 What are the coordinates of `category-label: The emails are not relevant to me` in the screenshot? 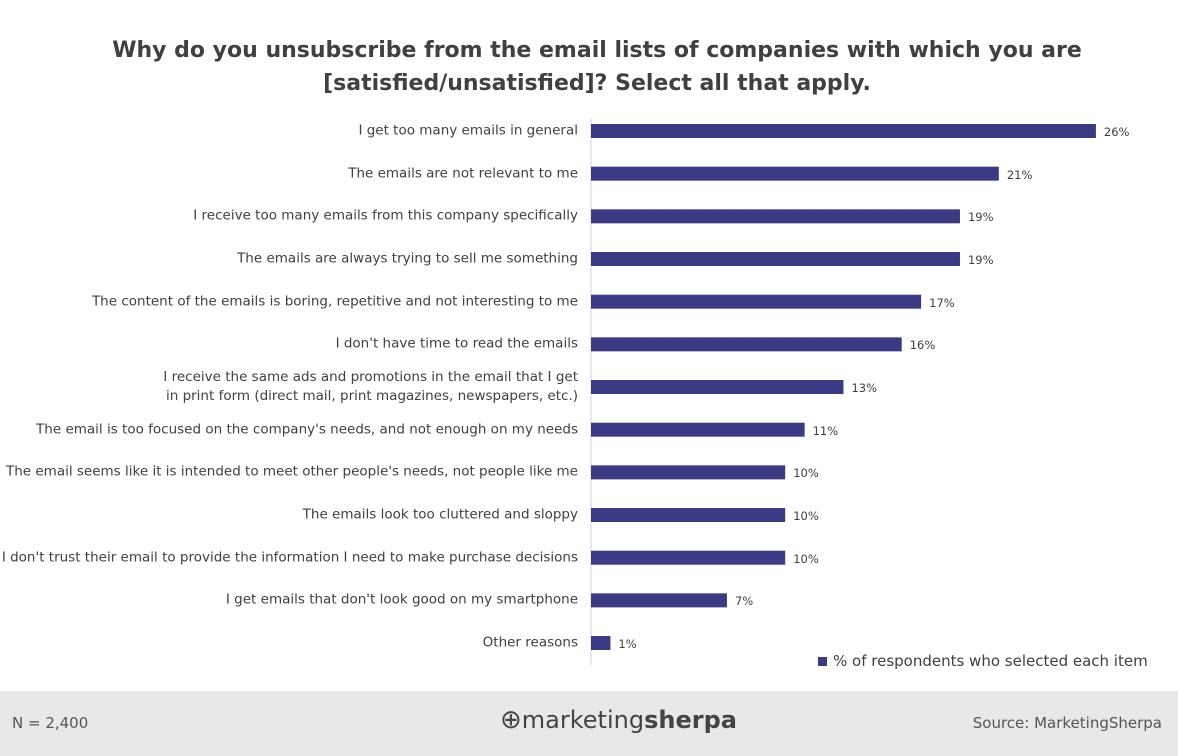 It's located at (463, 173).